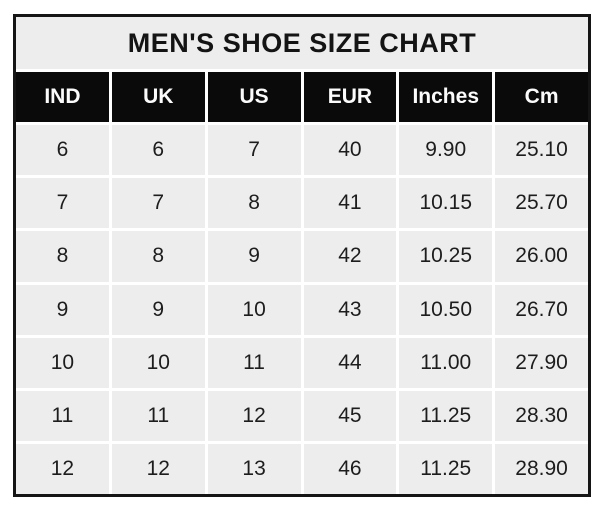 This screenshot has width=605, height=521. I want to click on table-cell: 10.25, so click(446, 256).